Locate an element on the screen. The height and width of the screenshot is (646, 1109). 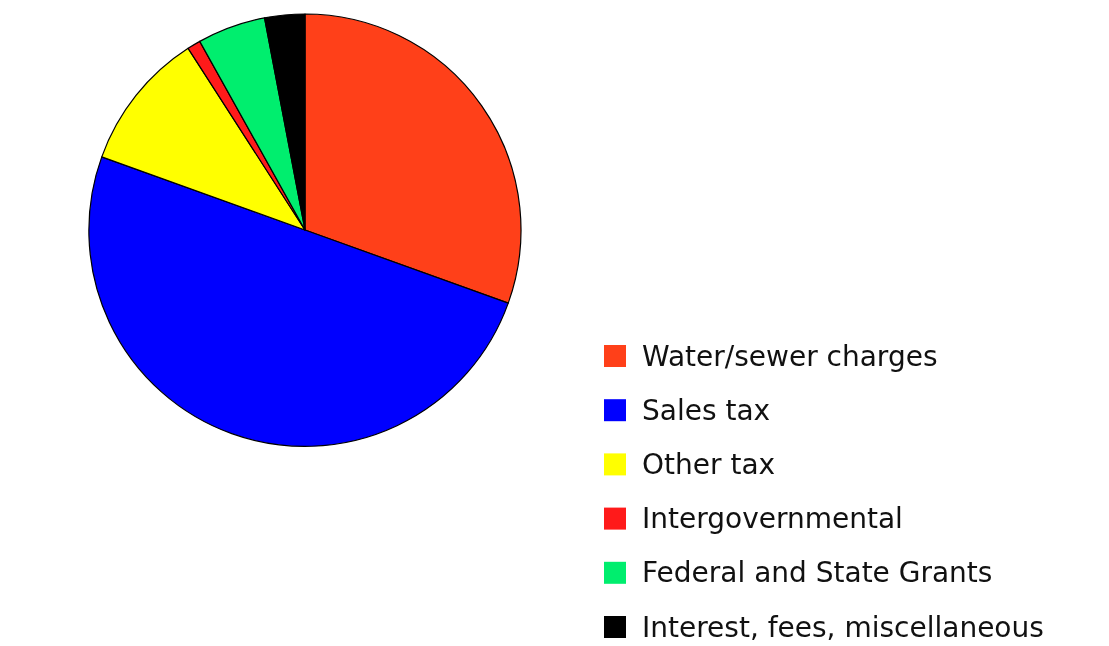
legend-label: Water/sewer charges is located at coordinates (790, 356).